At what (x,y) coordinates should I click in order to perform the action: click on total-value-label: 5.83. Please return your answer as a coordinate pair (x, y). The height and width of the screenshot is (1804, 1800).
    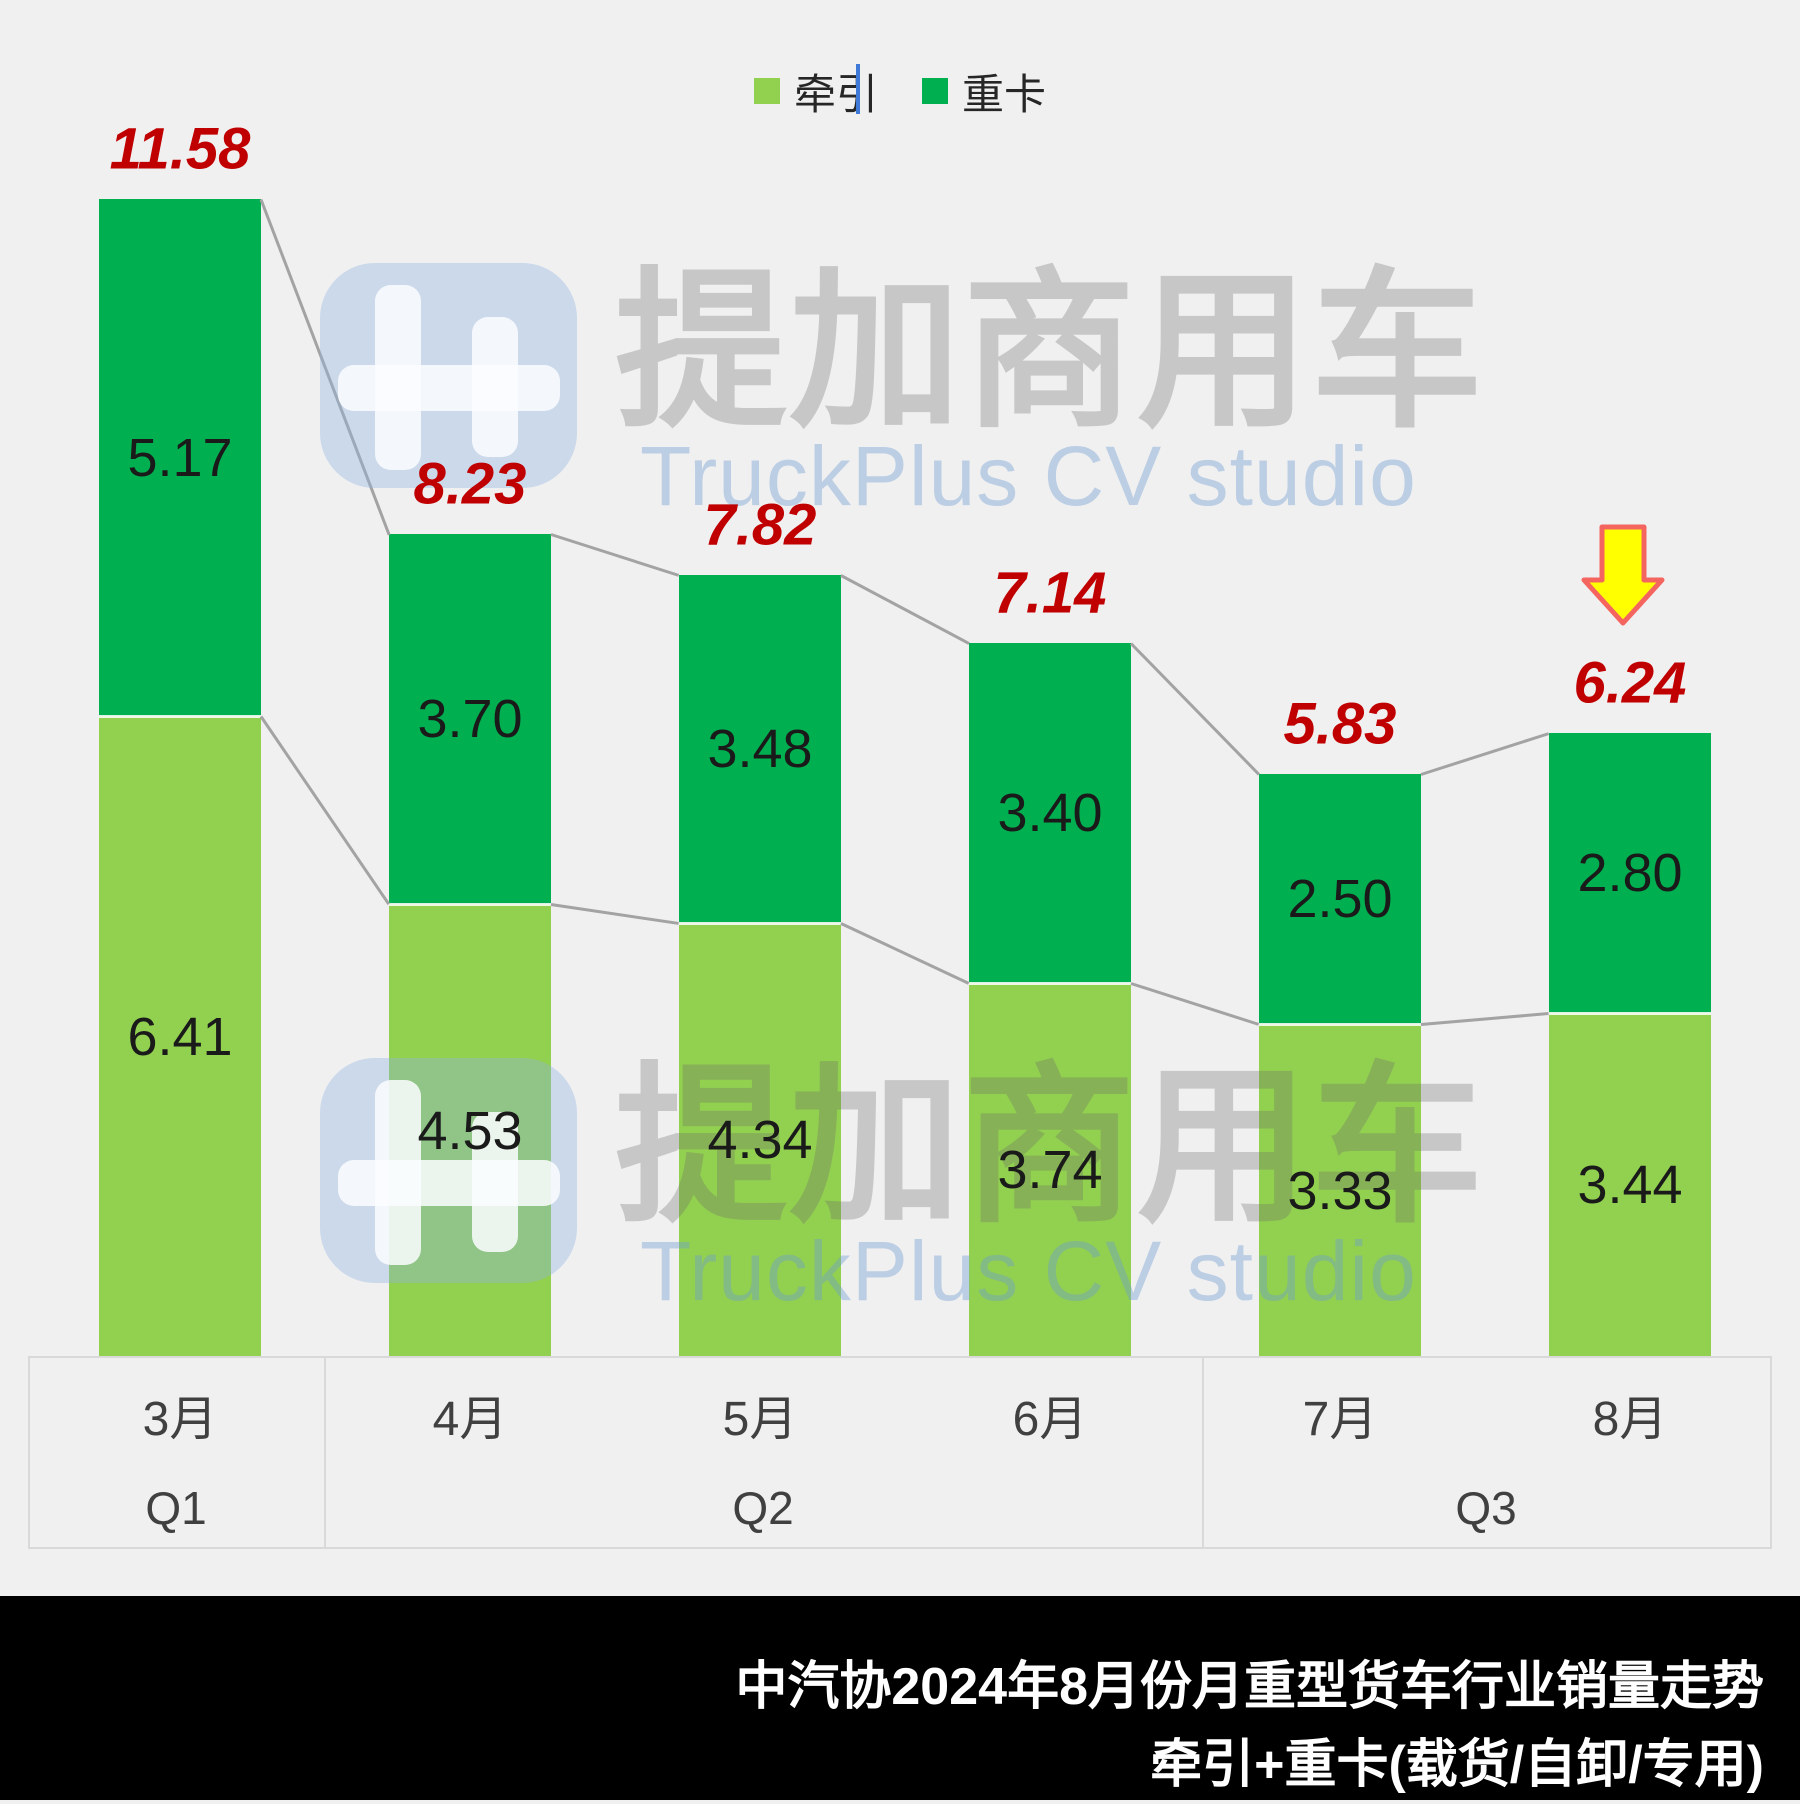
    Looking at the image, I should click on (1340, 724).